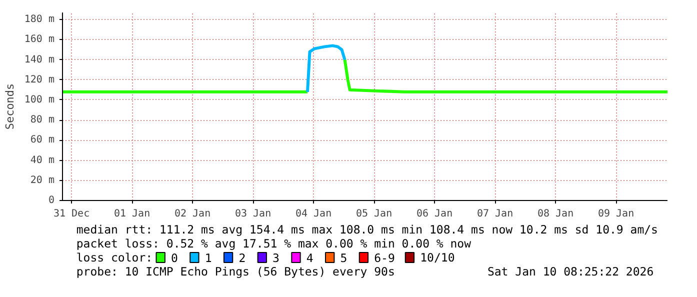 The width and height of the screenshot is (697, 297). I want to click on y-tick-label: 120 m, so click(39, 80).